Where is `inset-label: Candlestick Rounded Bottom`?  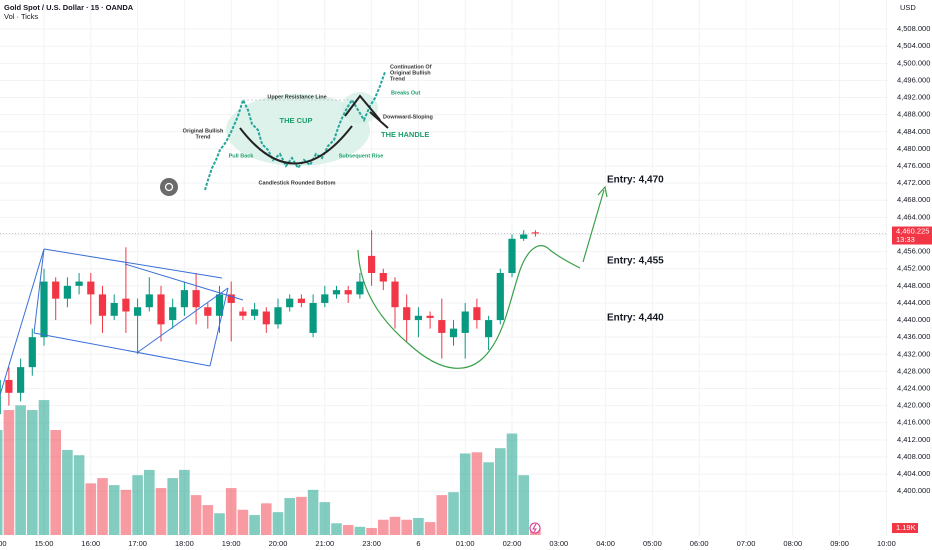
inset-label: Candlestick Rounded Bottom is located at coordinates (296, 183).